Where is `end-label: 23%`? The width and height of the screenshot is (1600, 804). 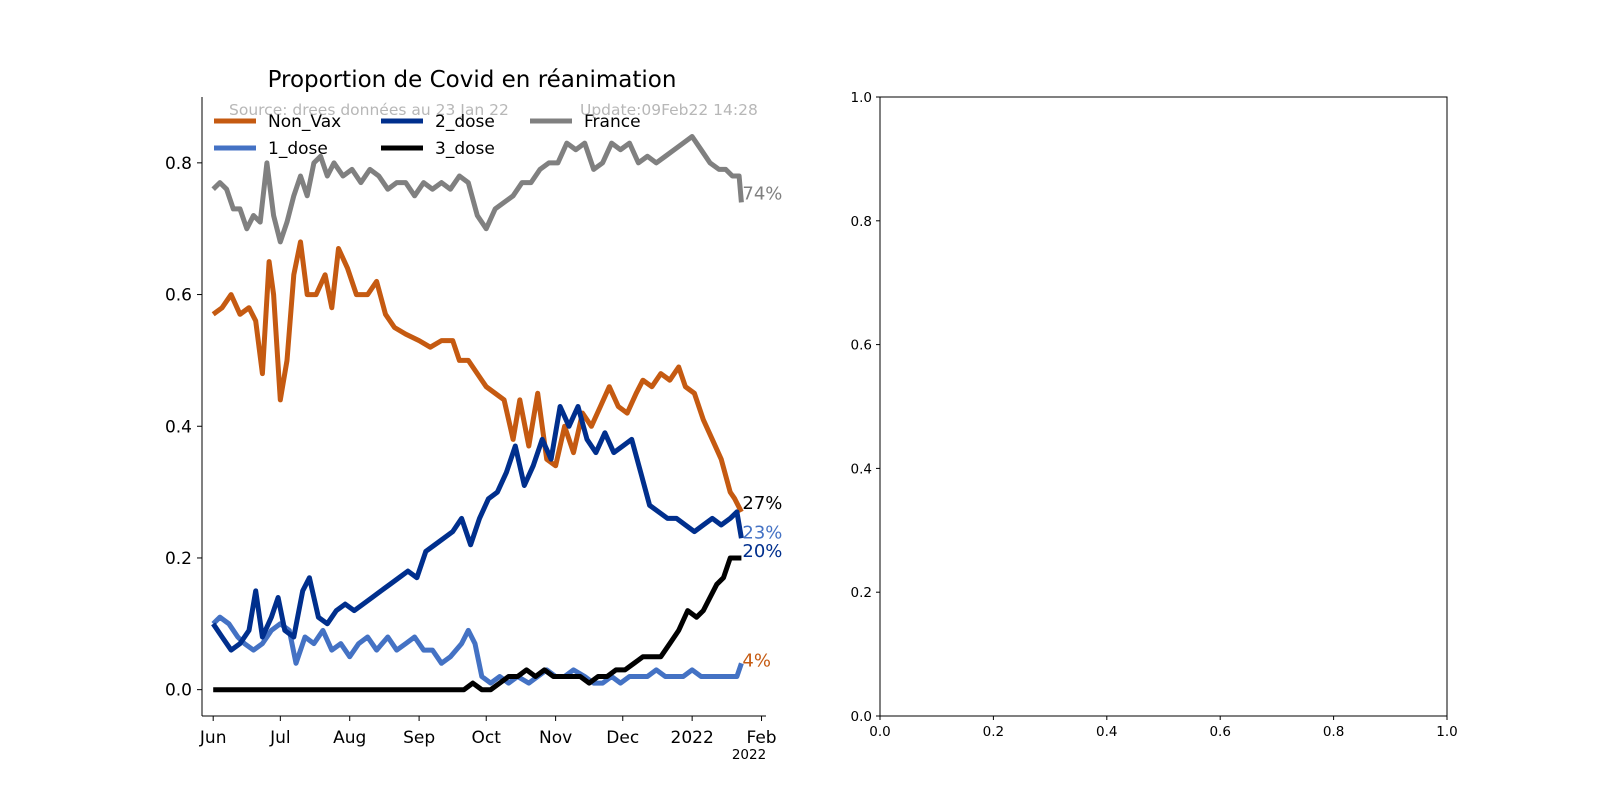
end-label: 23% is located at coordinates (762, 533).